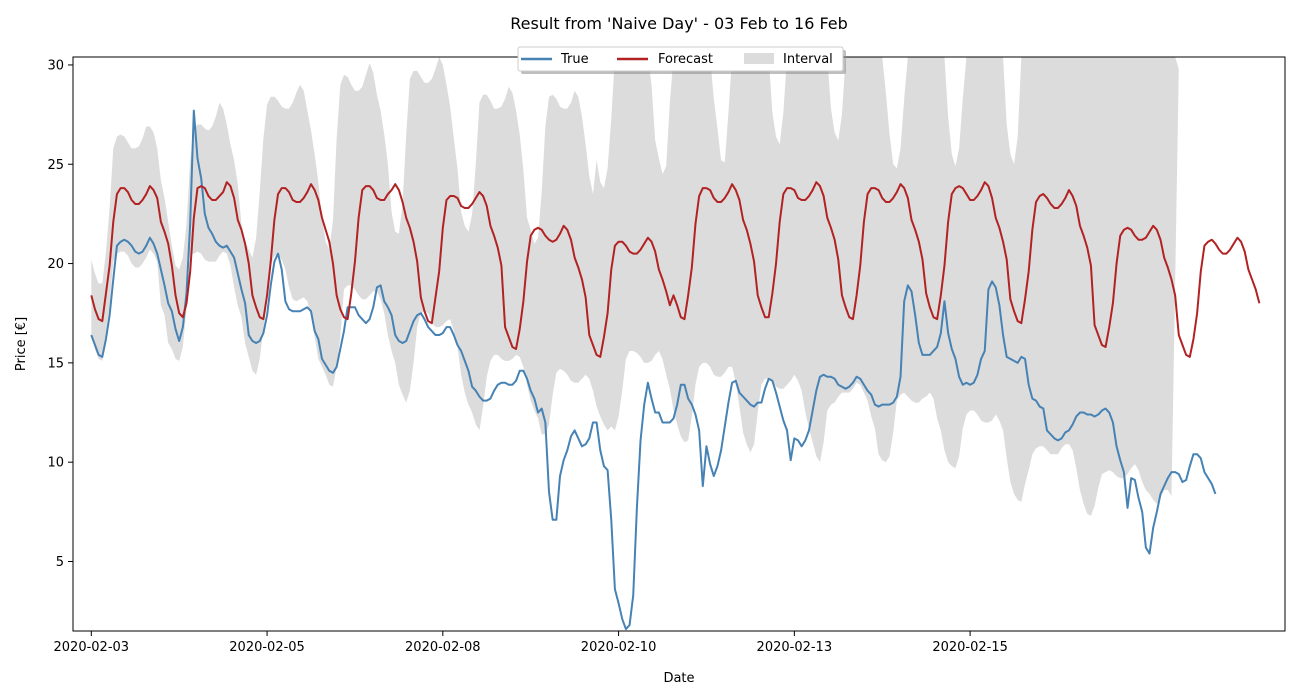  Describe the element at coordinates (759, 58) in the screenshot. I see `legend-swatch-interval` at that location.